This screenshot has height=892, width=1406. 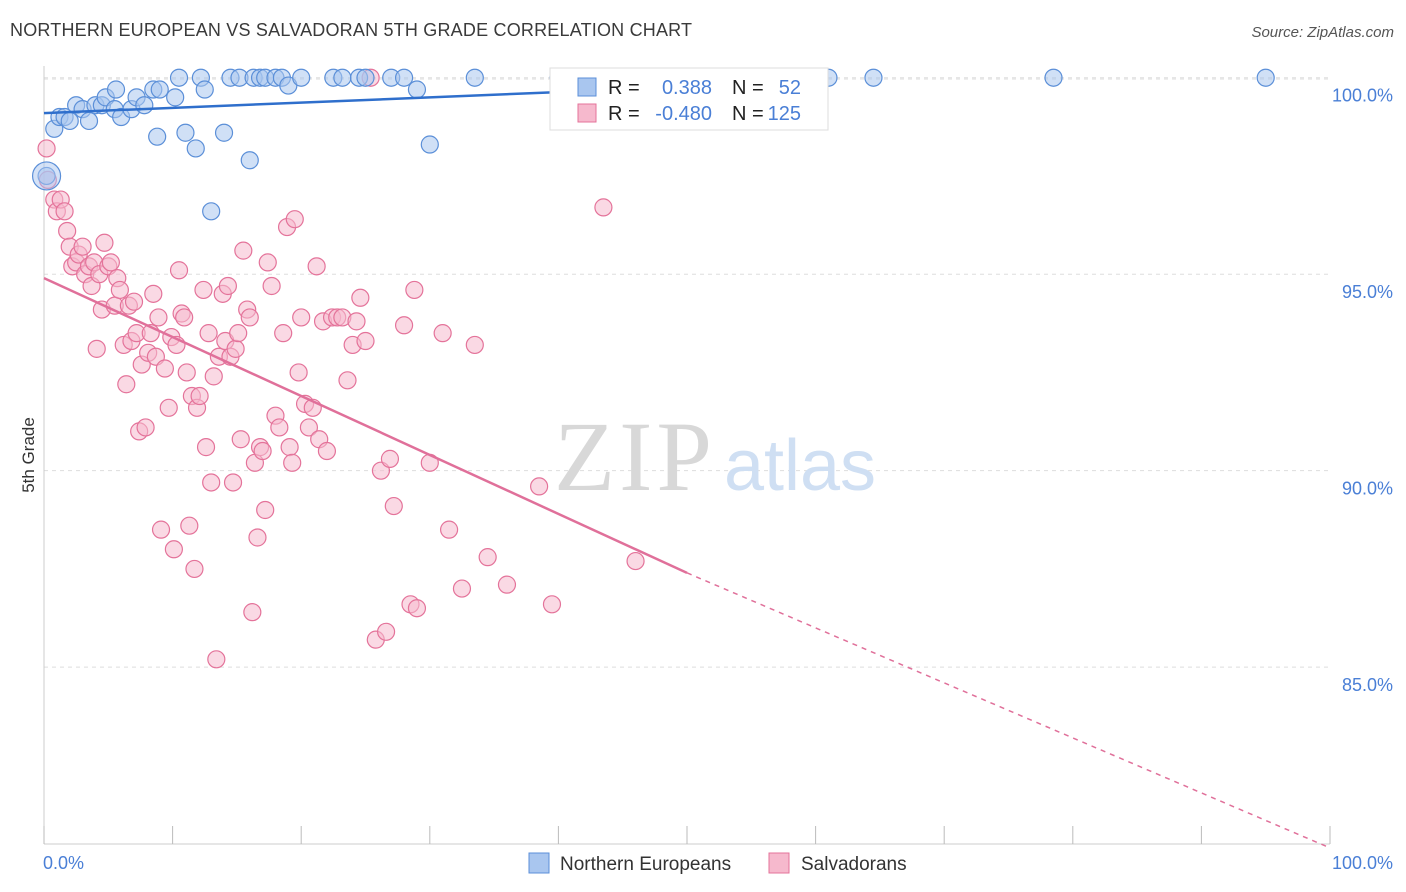 I want to click on source-label: Source: ZipAtlas.com, so click(x=1322, y=32).